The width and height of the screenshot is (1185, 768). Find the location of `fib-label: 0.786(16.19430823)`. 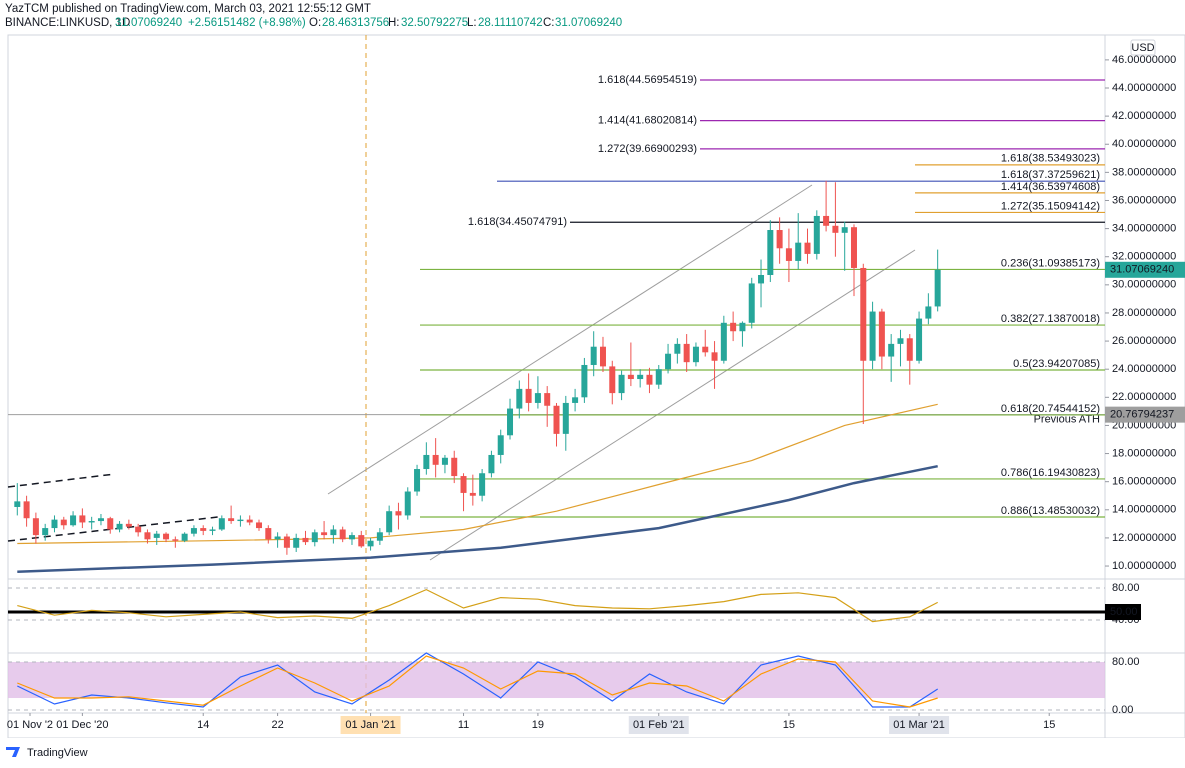

fib-label: 0.786(16.19430823) is located at coordinates (1050, 473).